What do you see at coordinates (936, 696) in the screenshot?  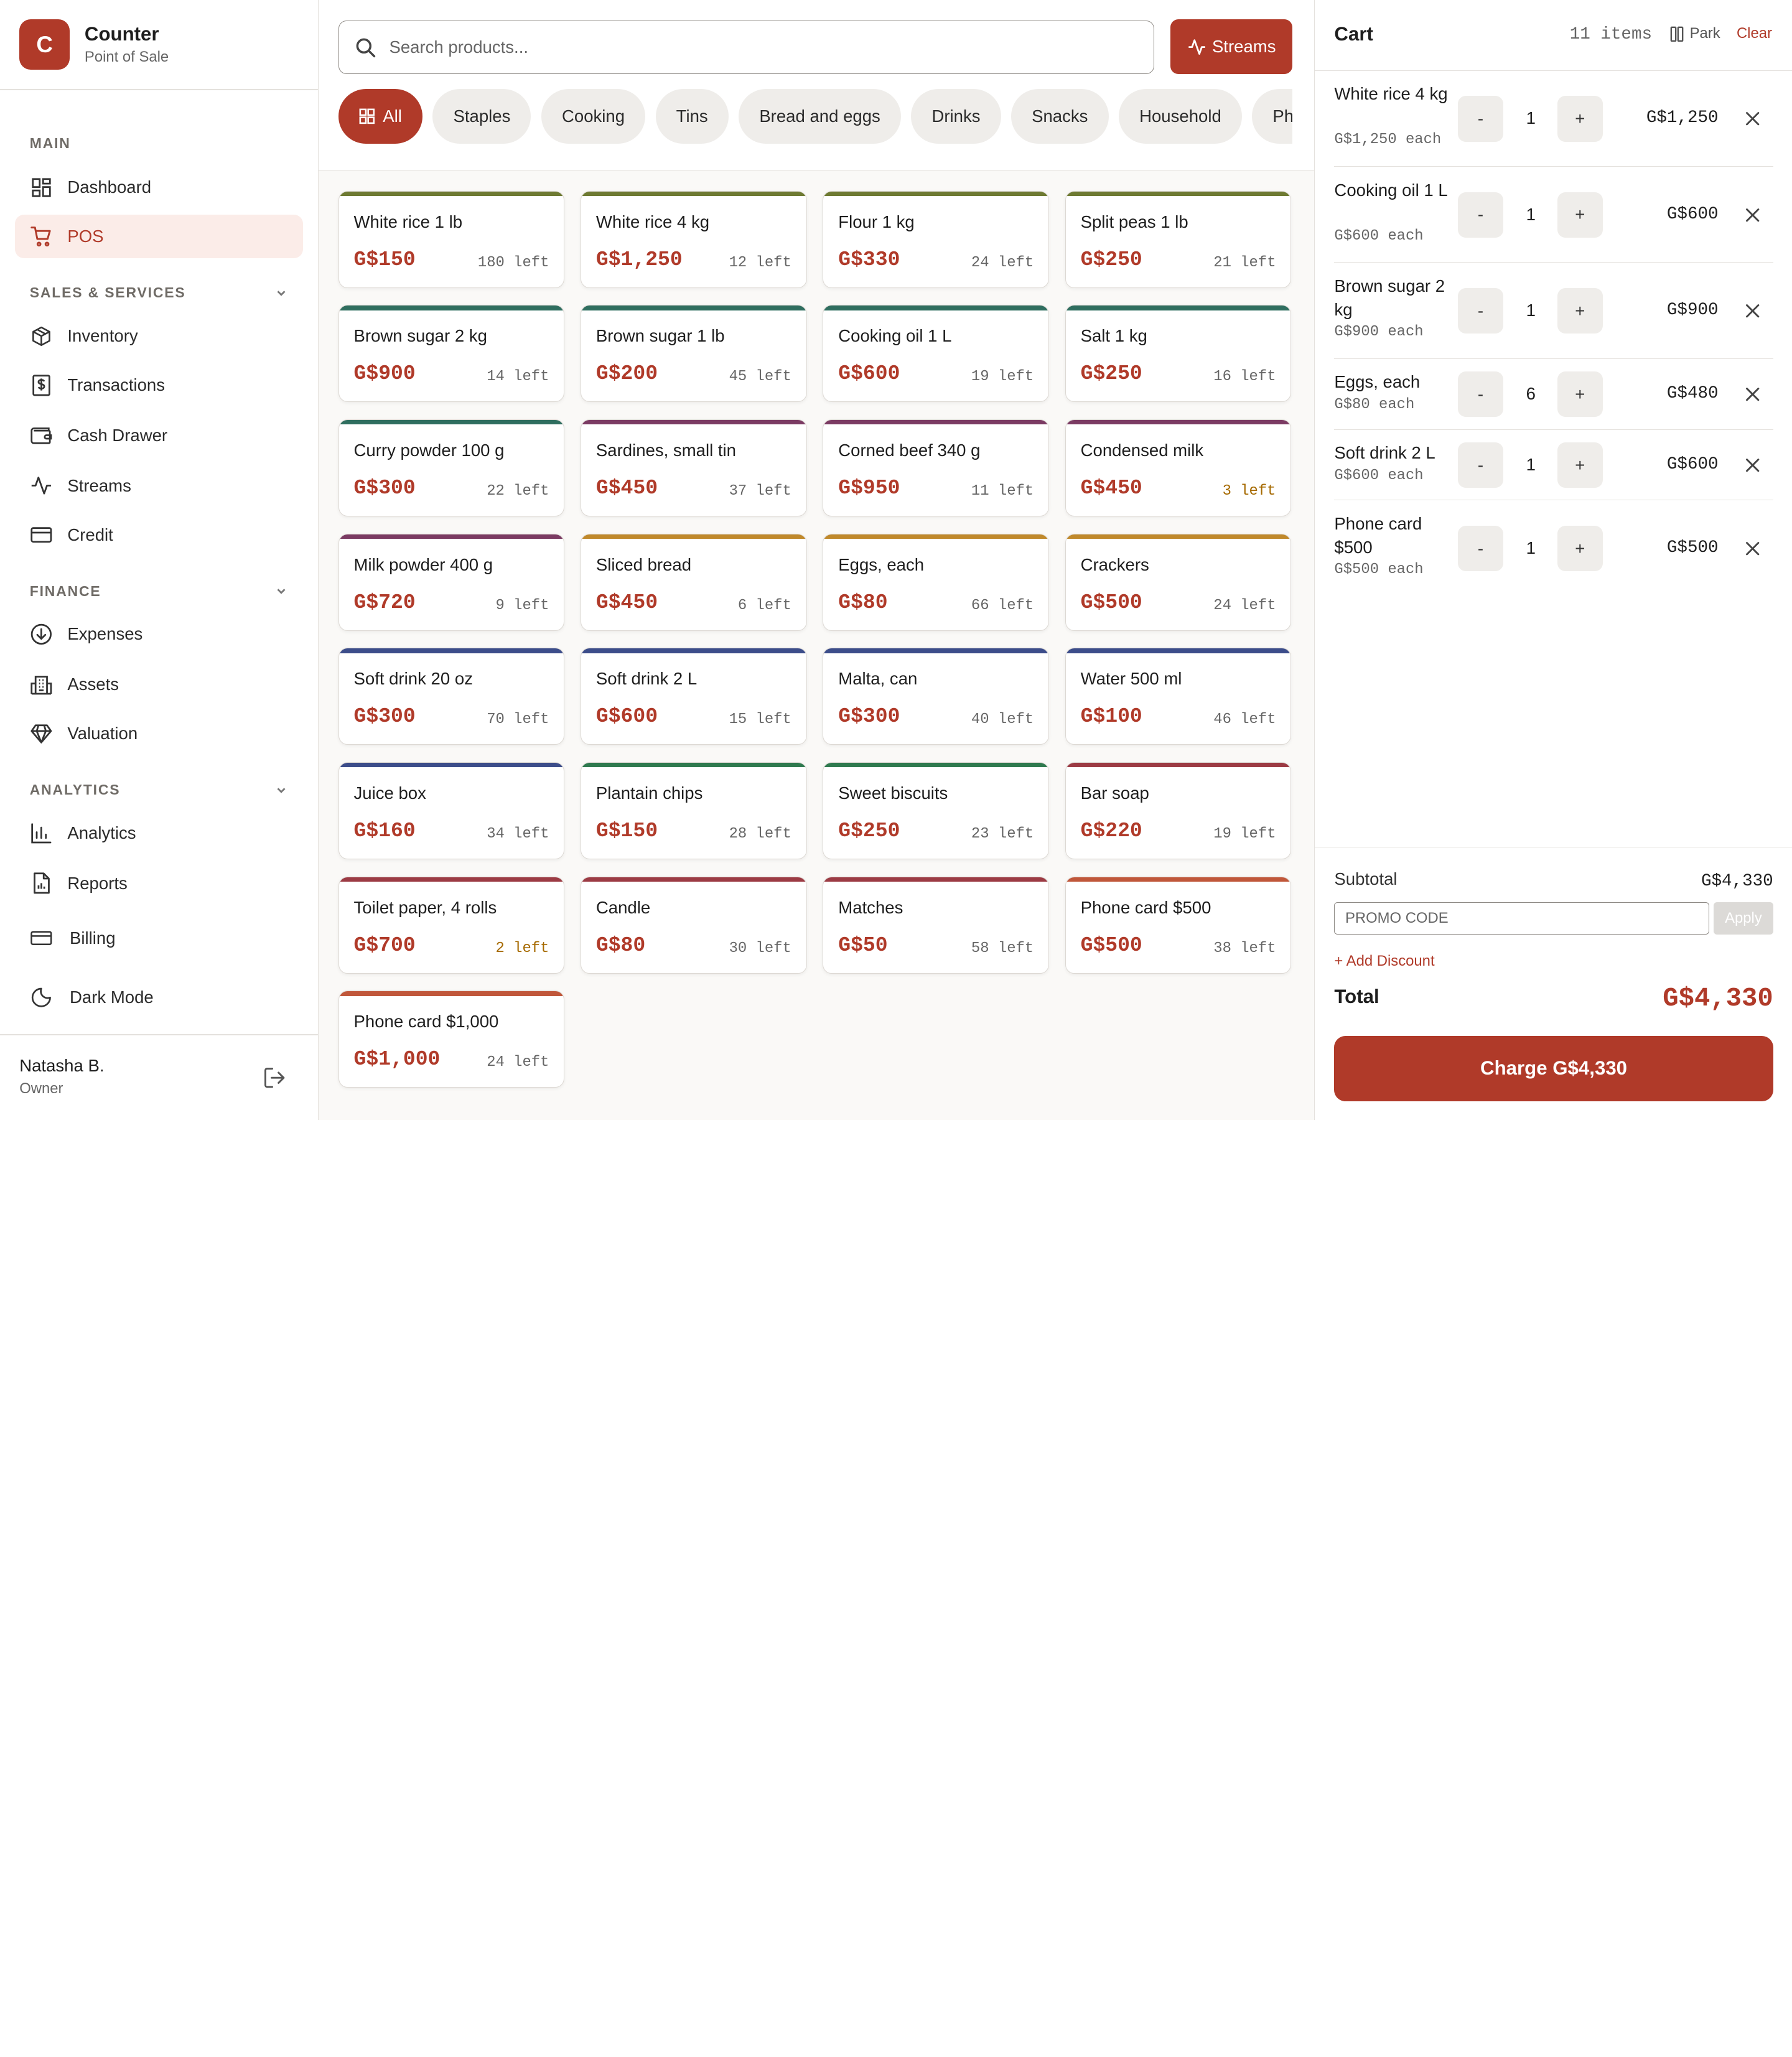 I see `product-card: Malta, can G$300 40 left` at bounding box center [936, 696].